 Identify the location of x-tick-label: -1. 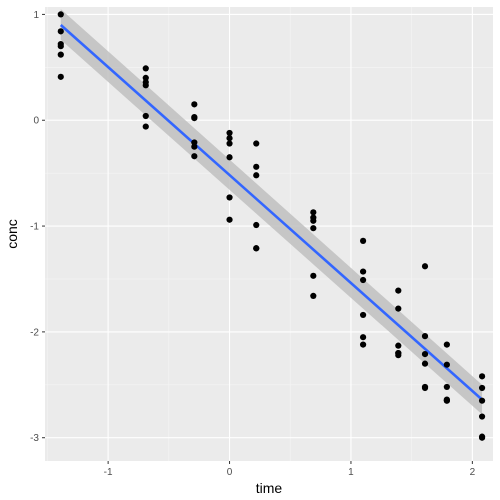
(108, 472).